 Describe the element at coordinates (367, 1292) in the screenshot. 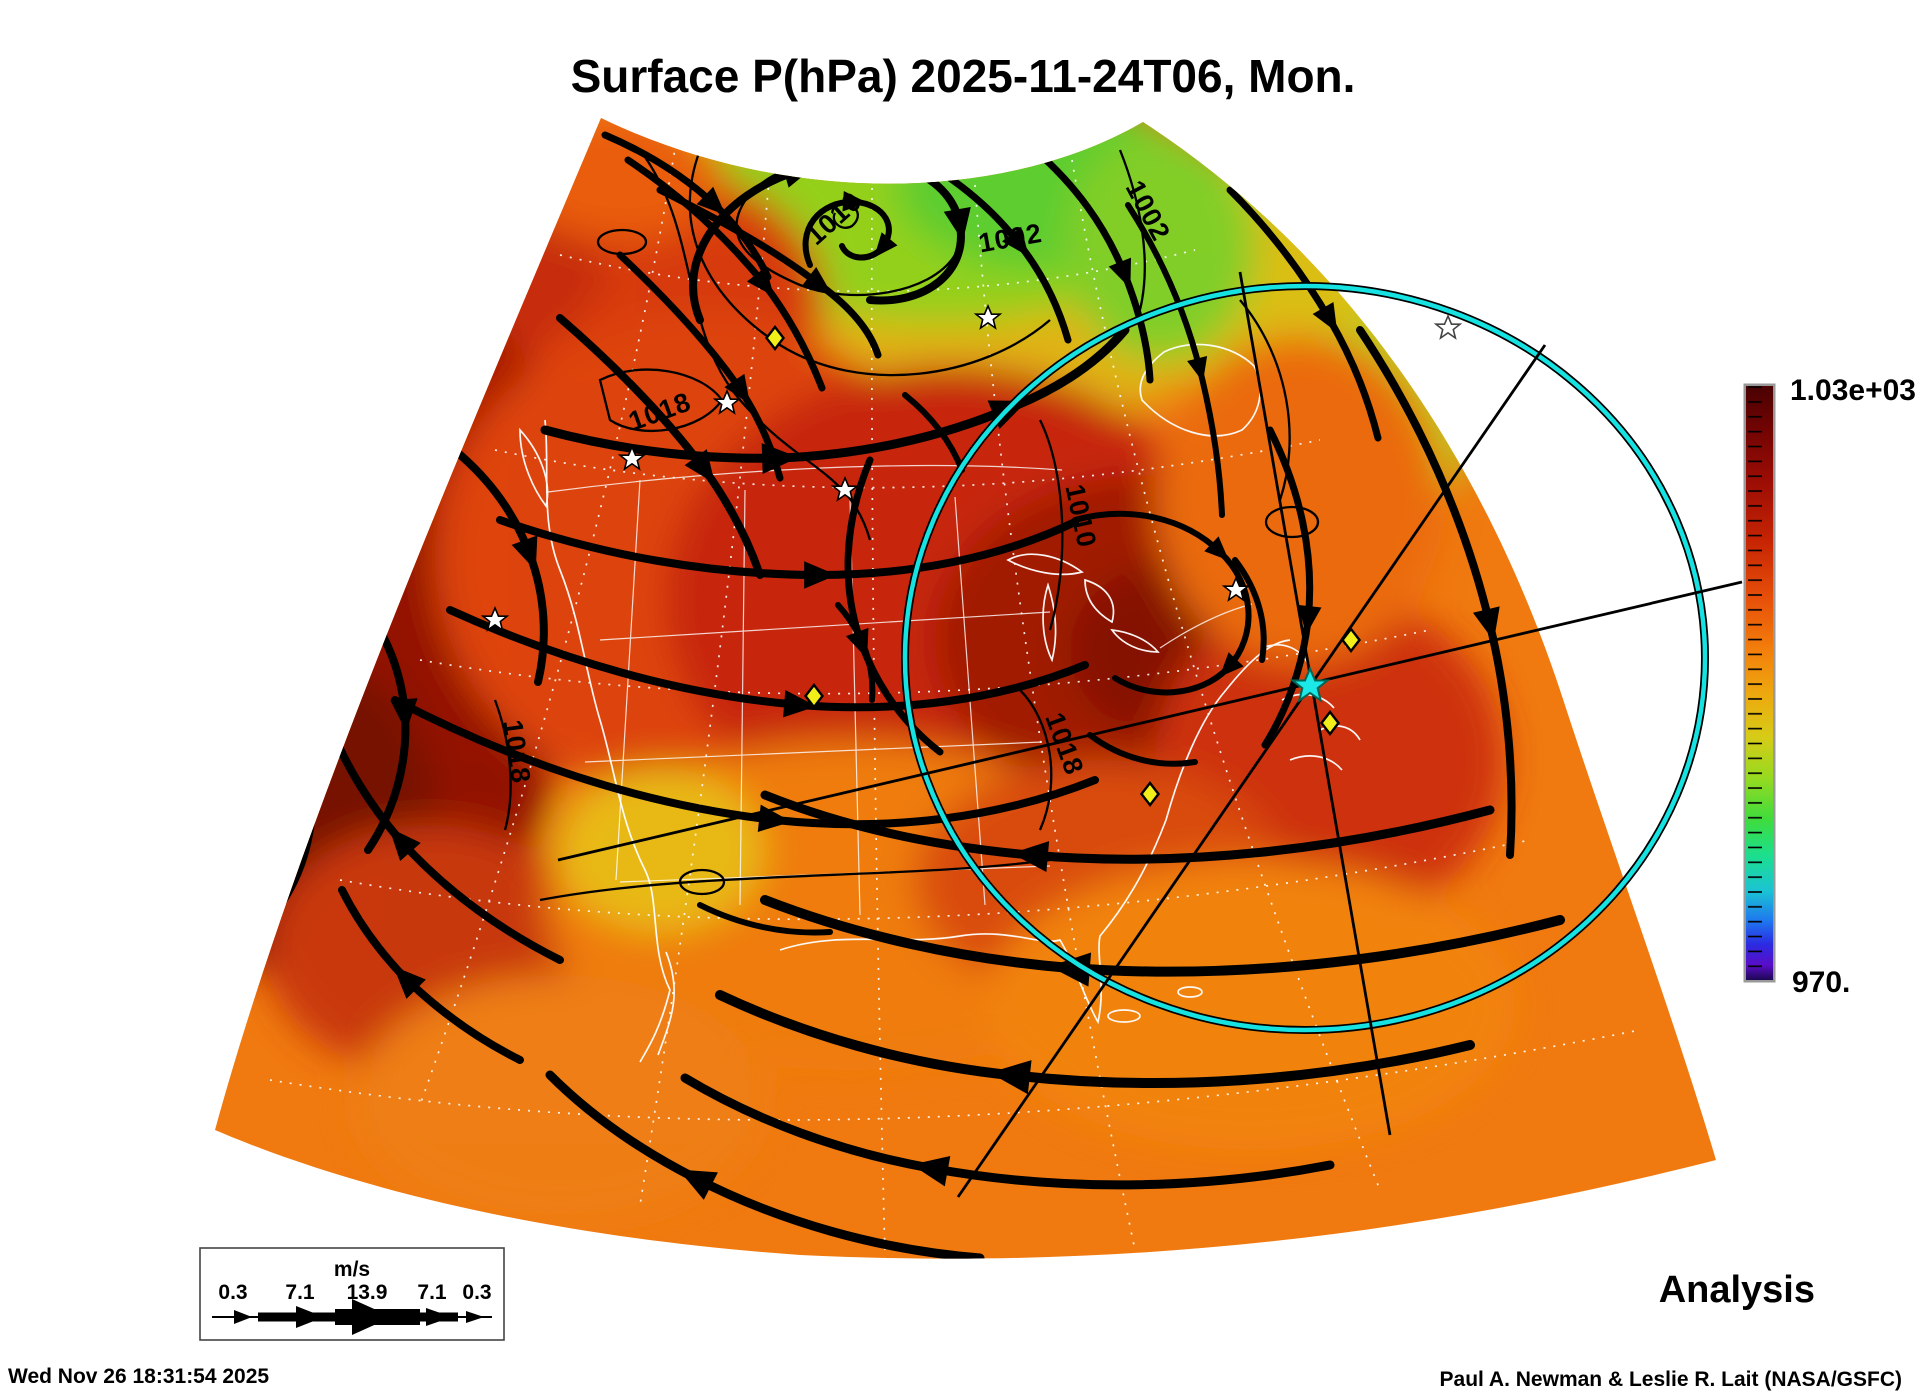

I see `wind-legend-speed-2: 13.9` at that location.